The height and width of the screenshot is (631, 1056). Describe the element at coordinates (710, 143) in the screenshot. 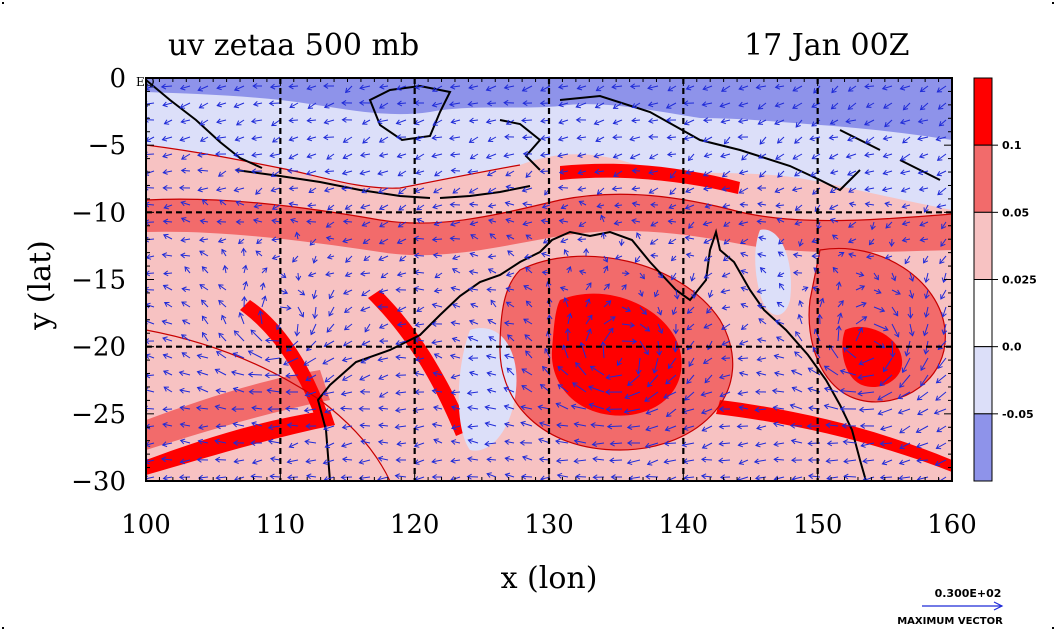

I see `coast-new-guinea` at that location.